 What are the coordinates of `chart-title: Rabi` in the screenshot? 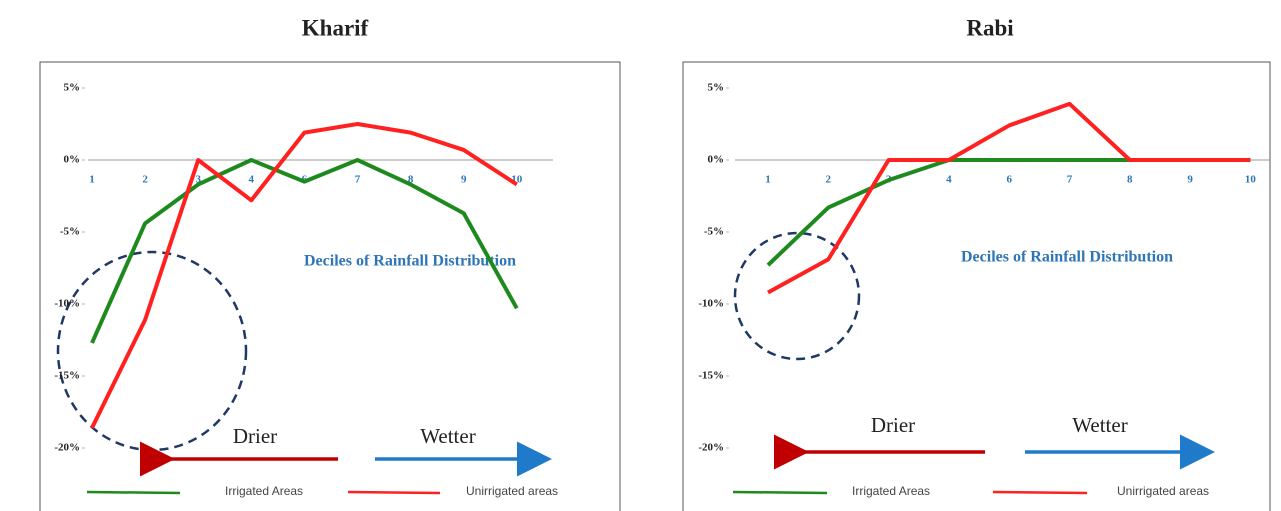 It's located at (990, 27).